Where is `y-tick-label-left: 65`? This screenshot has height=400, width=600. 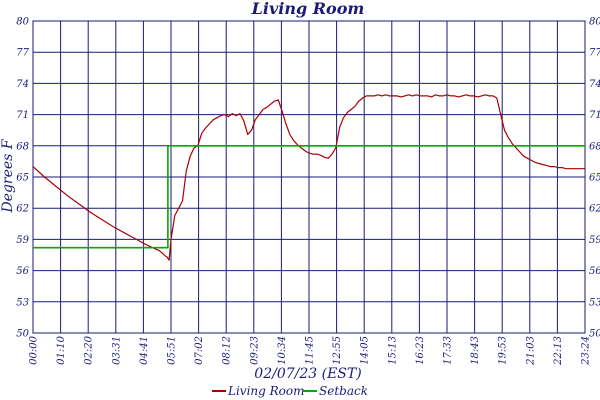
y-tick-label-left: 65 is located at coordinates (22, 178).